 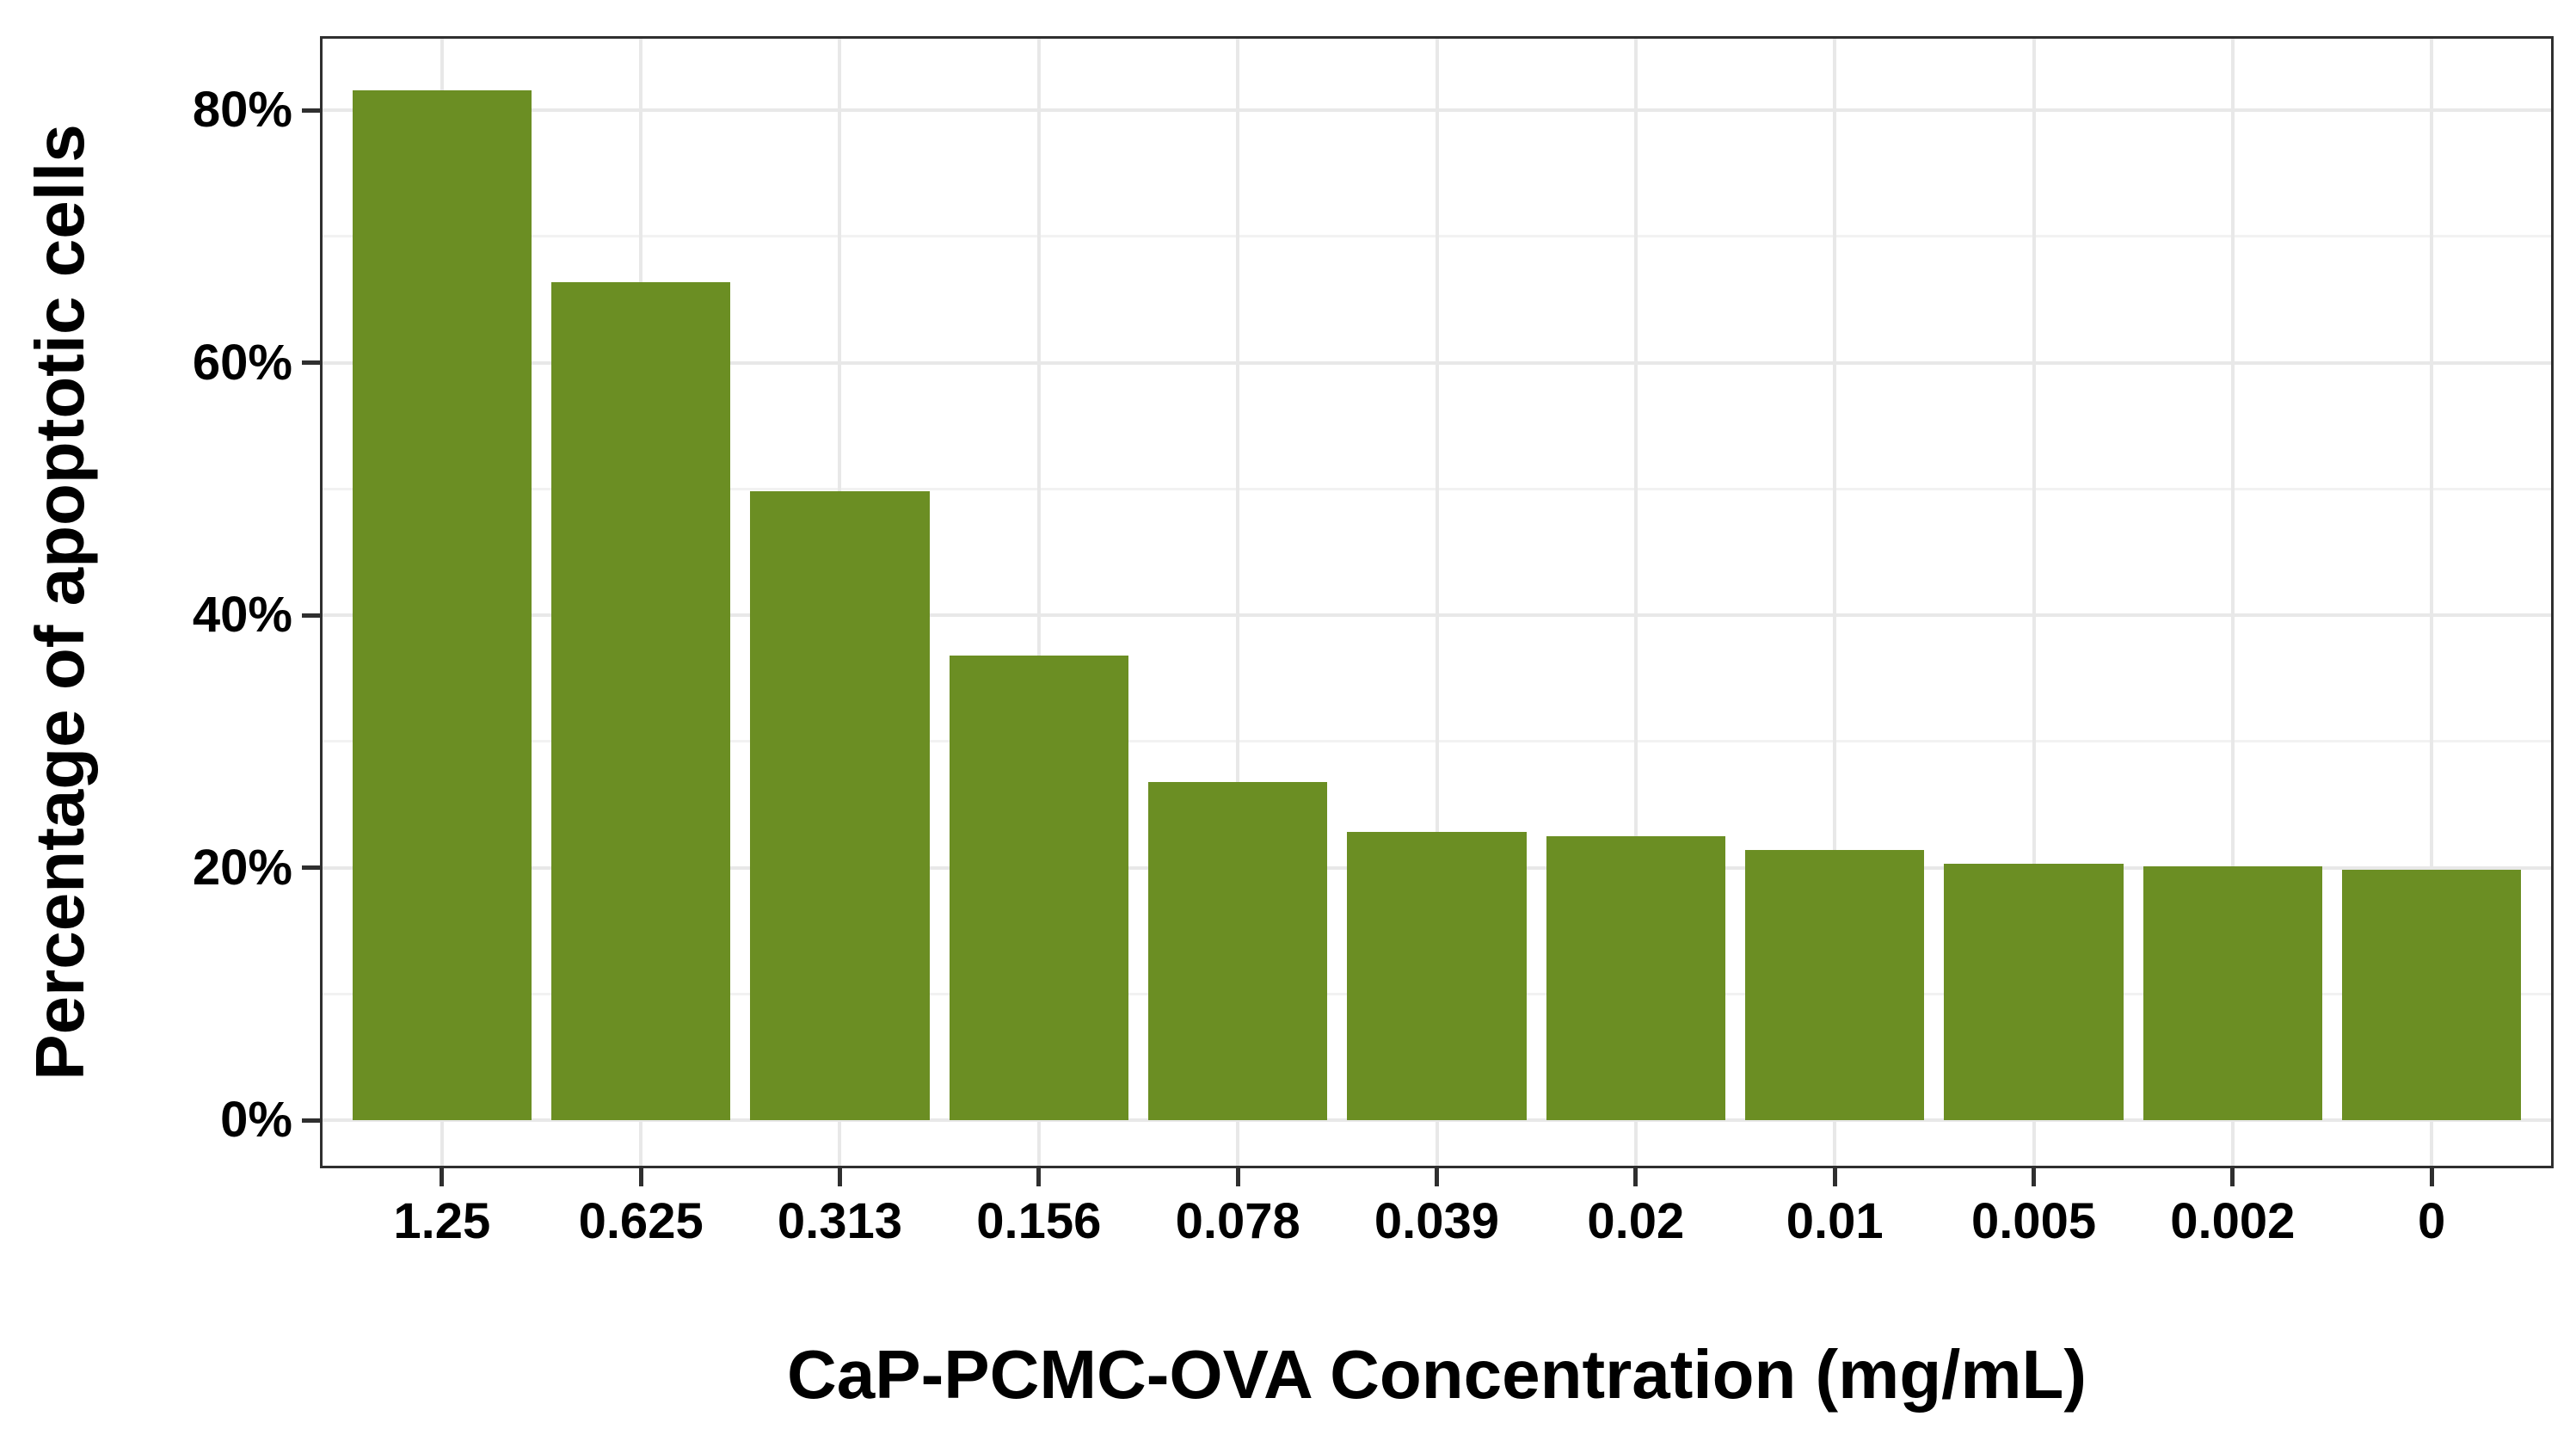 I want to click on y-axis-title: Percentage of apoptotic cells, so click(x=60, y=602).